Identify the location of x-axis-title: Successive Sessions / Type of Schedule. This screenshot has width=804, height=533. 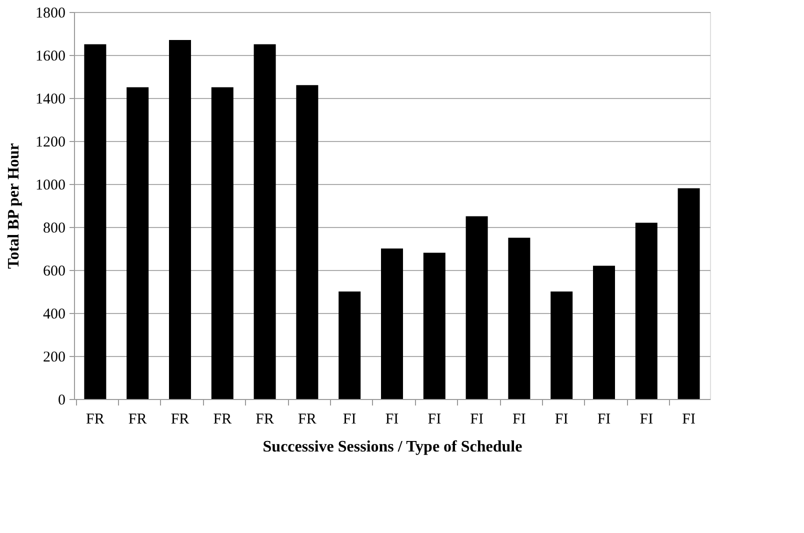
(392, 447).